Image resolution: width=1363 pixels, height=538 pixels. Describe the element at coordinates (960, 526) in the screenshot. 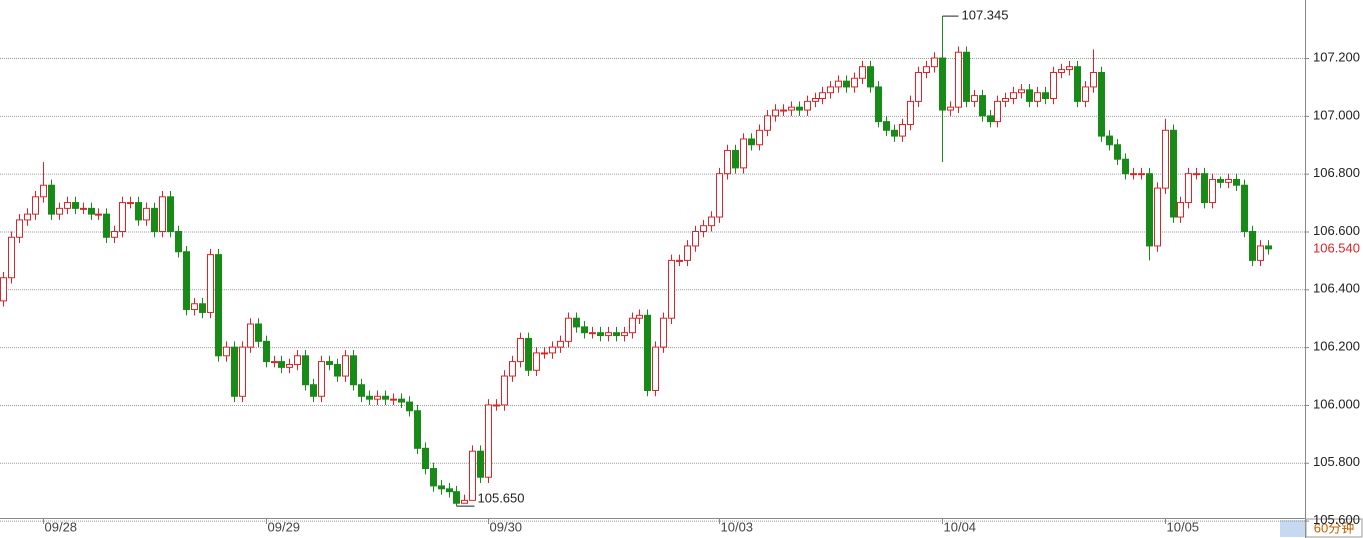

I see `x-tick-label: 10/04` at that location.